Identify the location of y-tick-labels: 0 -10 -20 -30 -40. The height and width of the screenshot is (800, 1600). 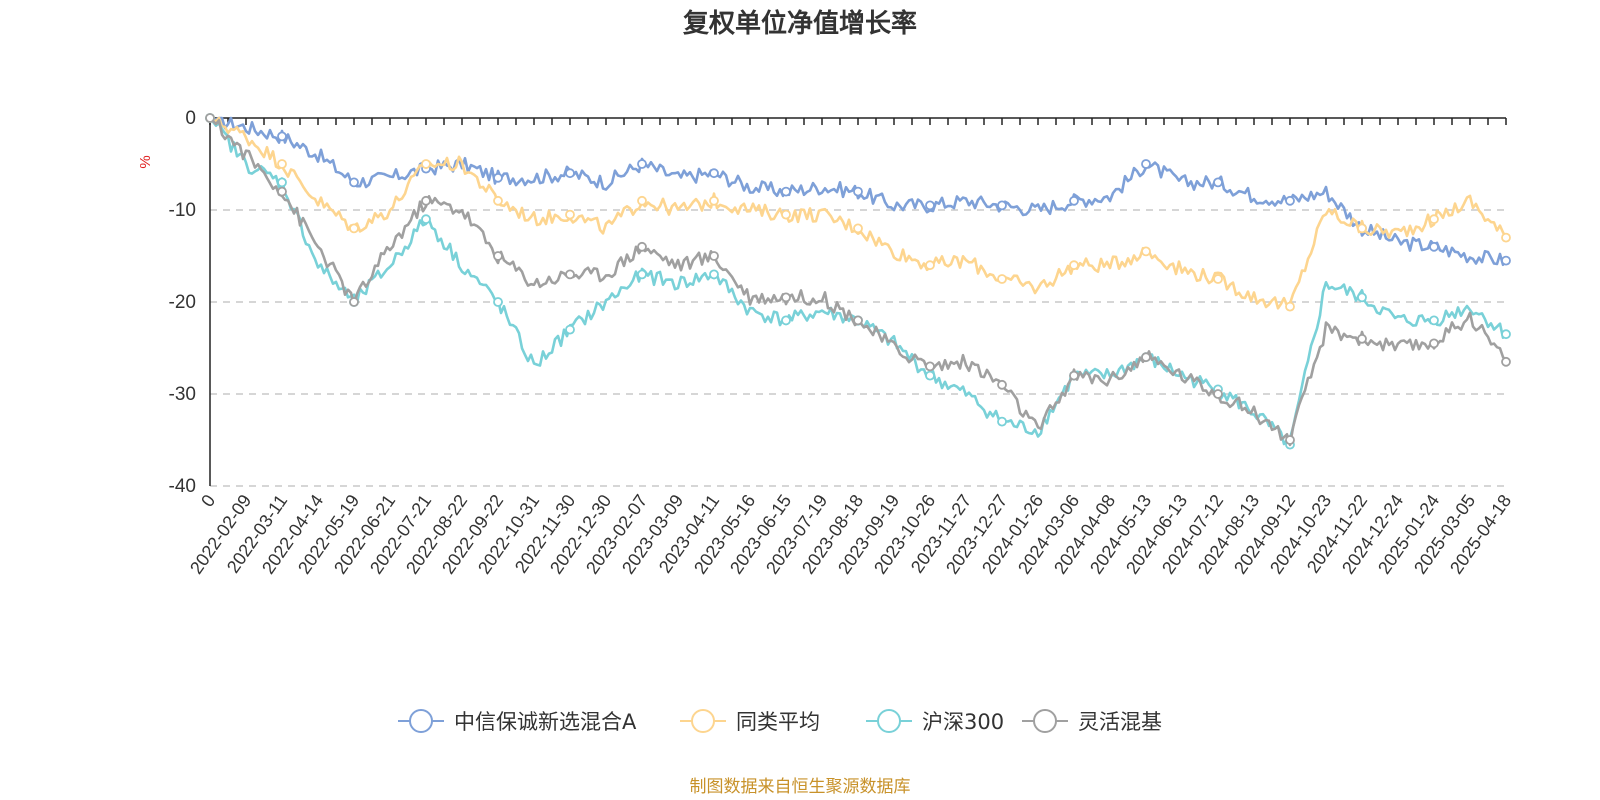
(182, 302).